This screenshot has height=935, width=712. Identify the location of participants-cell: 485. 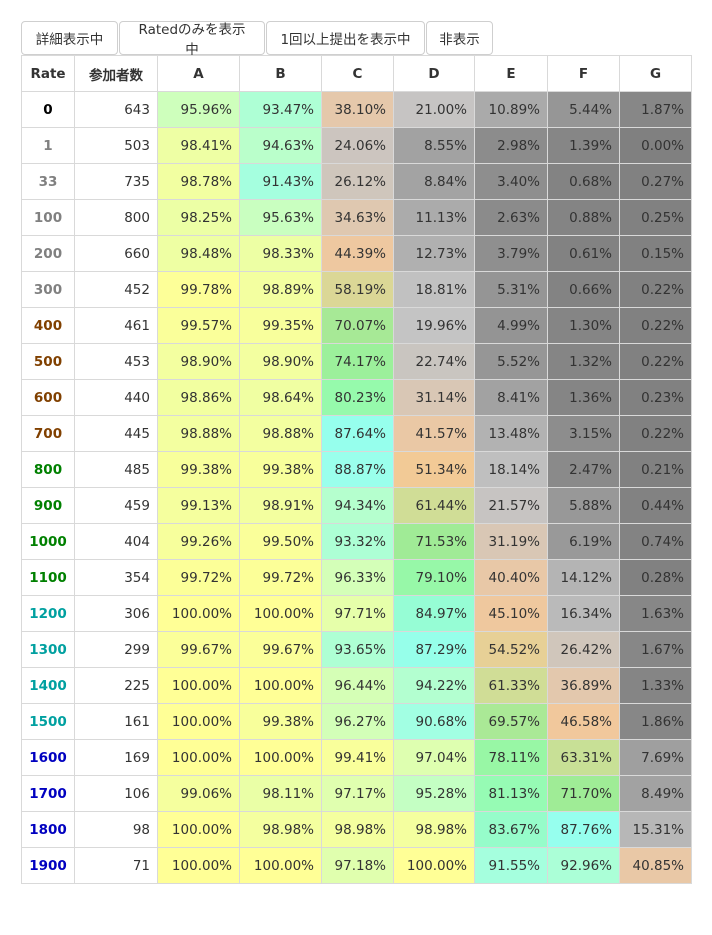
(116, 469).